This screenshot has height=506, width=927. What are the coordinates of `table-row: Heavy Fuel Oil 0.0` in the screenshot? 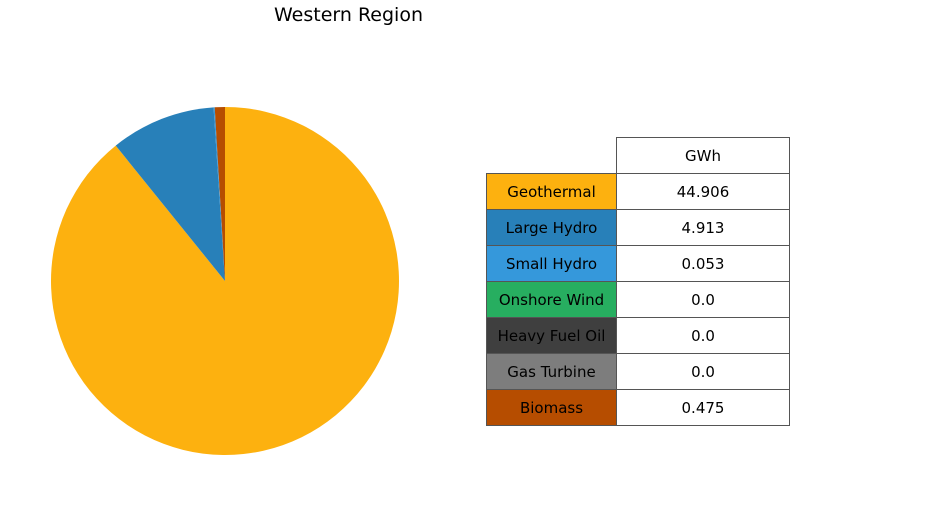 It's located at (638, 335).